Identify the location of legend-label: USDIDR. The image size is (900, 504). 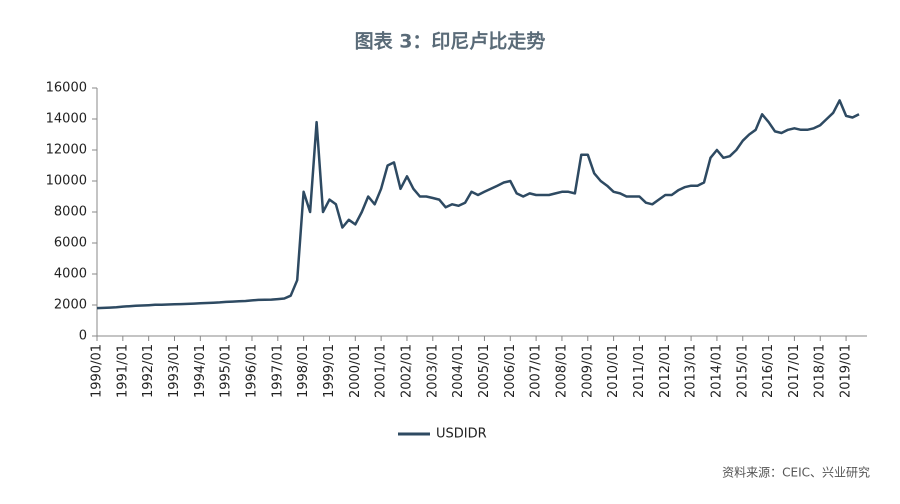
(461, 434).